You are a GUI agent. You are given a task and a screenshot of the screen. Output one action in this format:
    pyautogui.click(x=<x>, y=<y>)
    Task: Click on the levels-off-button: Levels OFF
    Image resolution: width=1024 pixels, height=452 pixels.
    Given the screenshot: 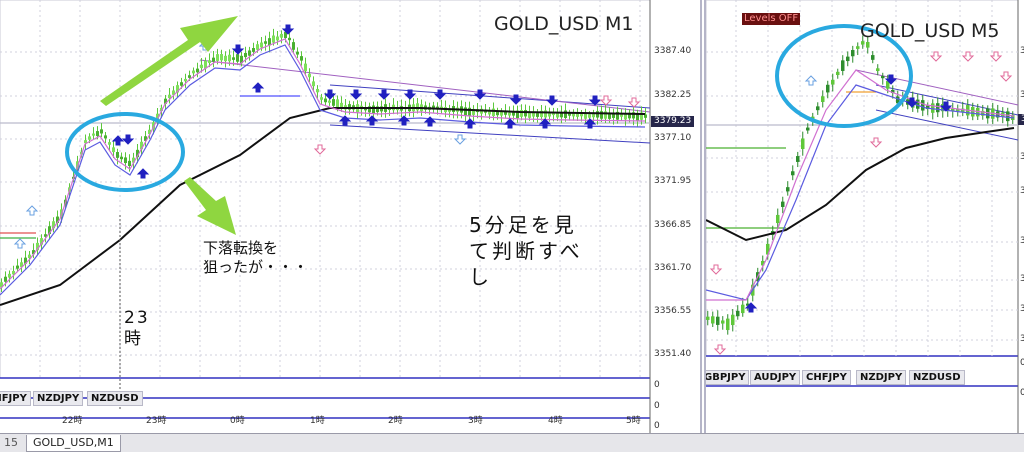 What is the action you would take?
    pyautogui.click(x=771, y=19)
    